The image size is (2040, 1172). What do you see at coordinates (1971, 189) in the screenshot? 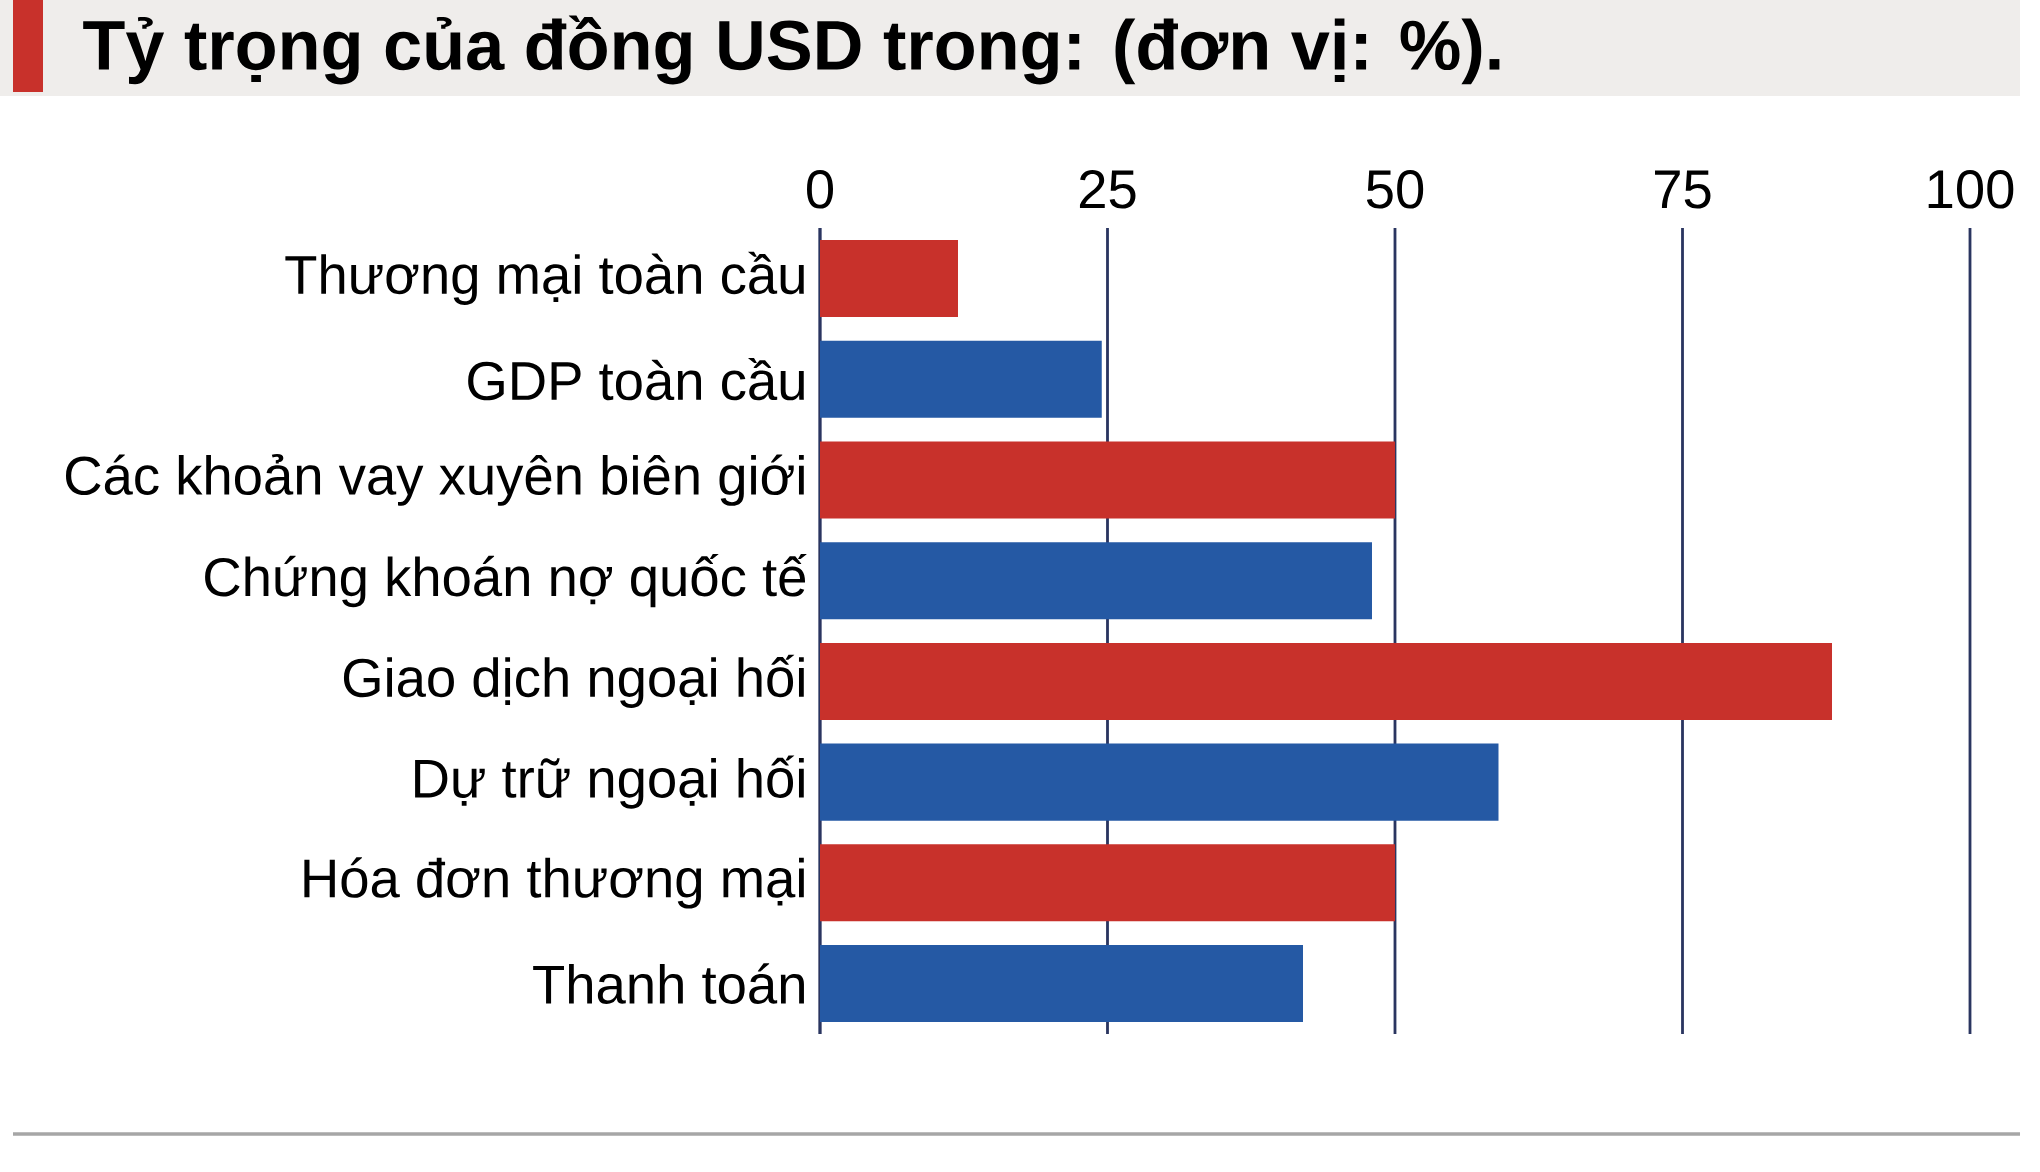
I see `x-tick-label: 100` at bounding box center [1971, 189].